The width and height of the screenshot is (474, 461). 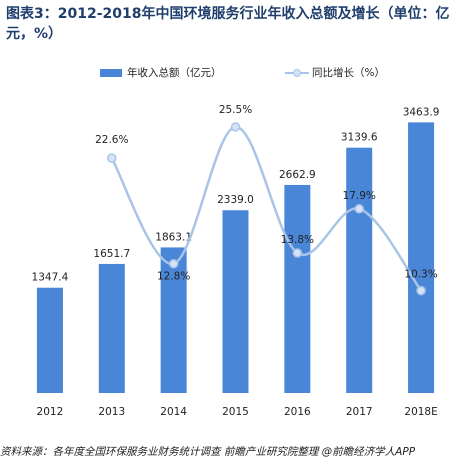 I want to click on bar-value-label: 2662.9, so click(x=297, y=175).